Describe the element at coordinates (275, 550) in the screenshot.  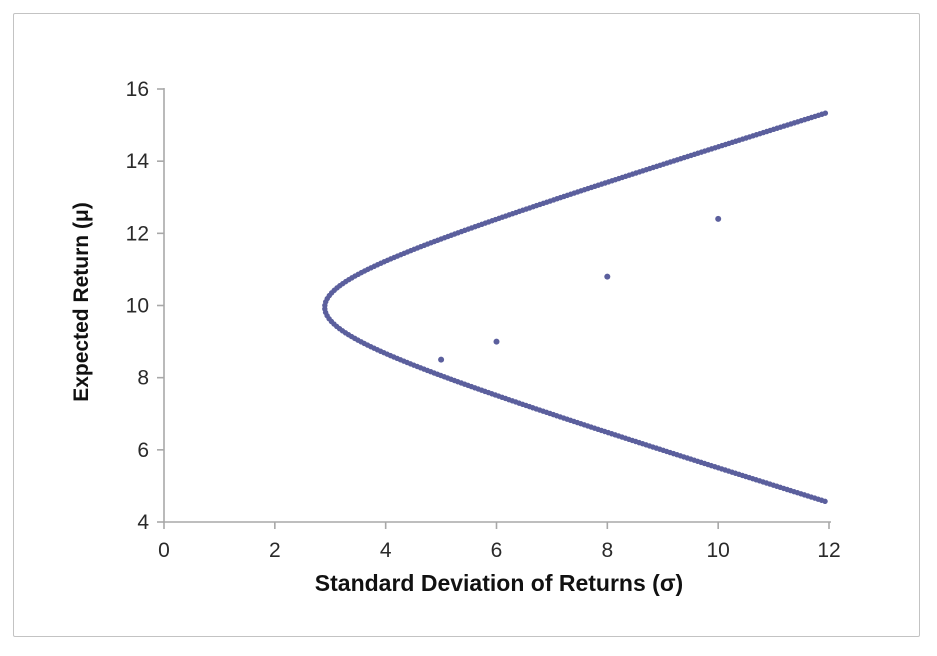
I see `x-tick-label: 2` at that location.